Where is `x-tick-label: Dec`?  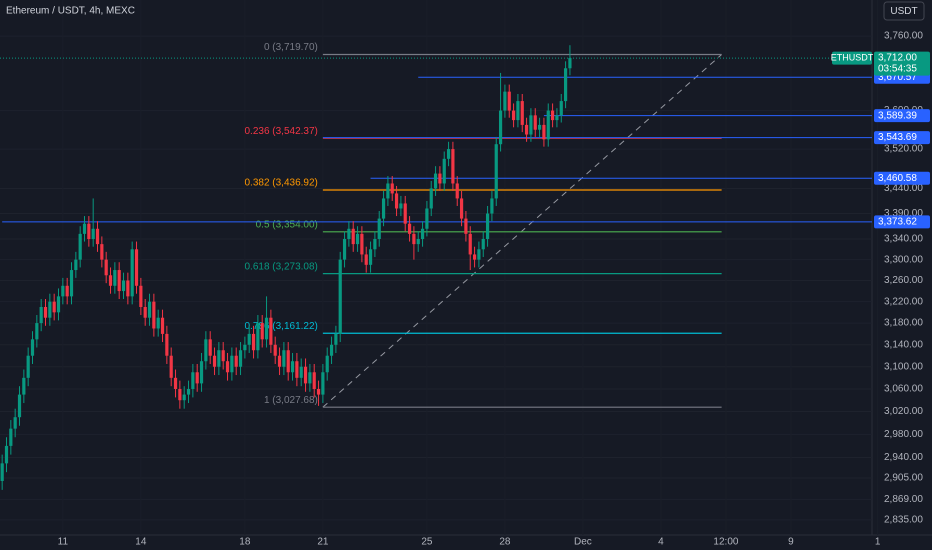 x-tick-label: Dec is located at coordinates (583, 542).